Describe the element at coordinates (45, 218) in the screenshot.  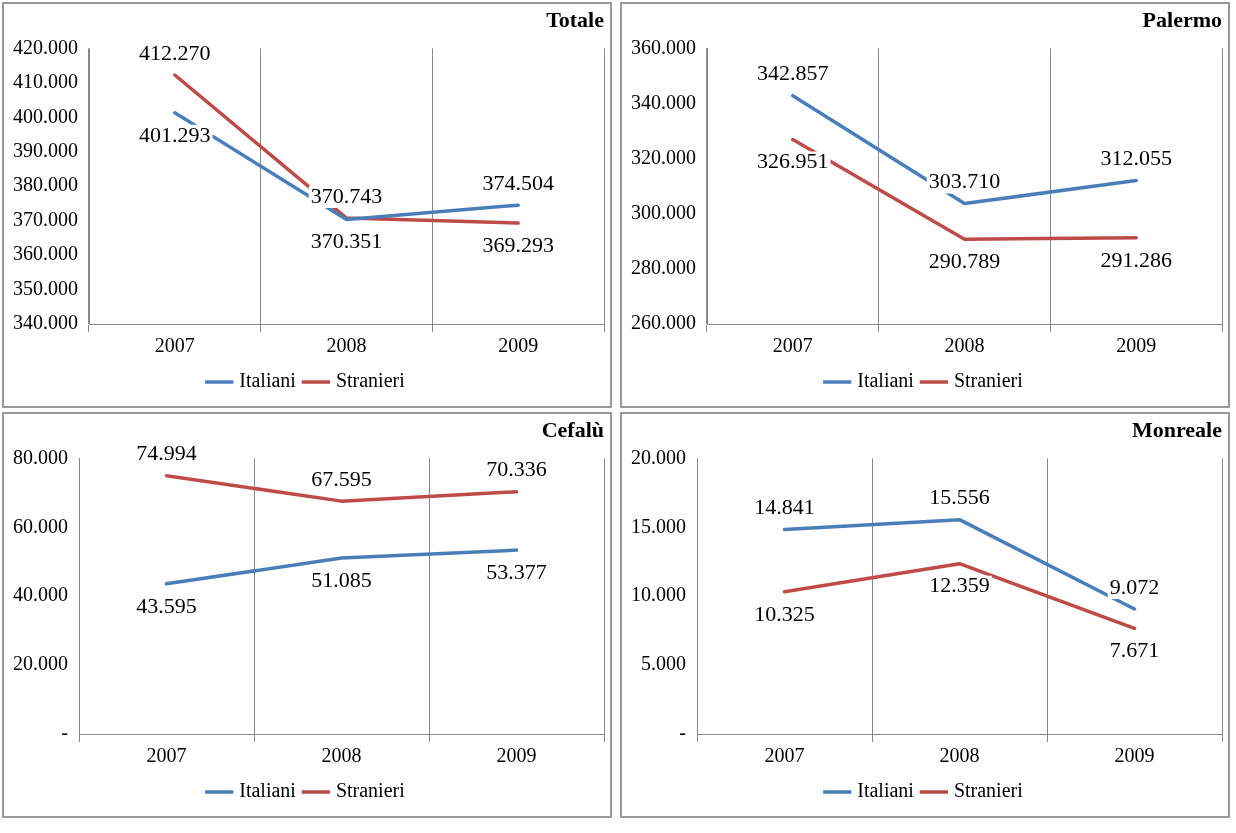
I see `y-tick-label: 370.000` at that location.